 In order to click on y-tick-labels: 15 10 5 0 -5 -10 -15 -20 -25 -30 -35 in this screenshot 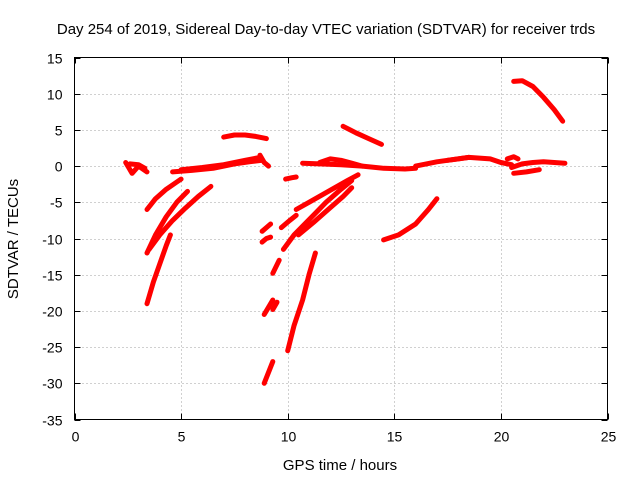, I will do `click(52, 240)`.